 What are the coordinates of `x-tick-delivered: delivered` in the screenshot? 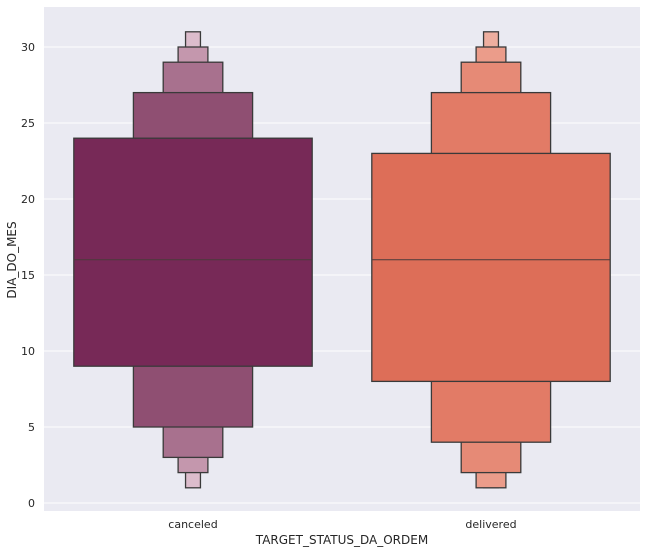 It's located at (490, 524).